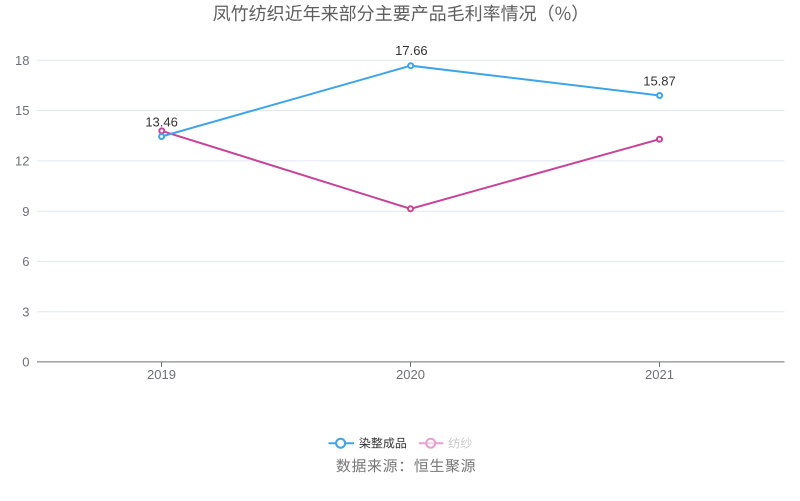 The height and width of the screenshot is (501, 800). Describe the element at coordinates (25, 261) in the screenshot. I see `svg-text: 6` at that location.